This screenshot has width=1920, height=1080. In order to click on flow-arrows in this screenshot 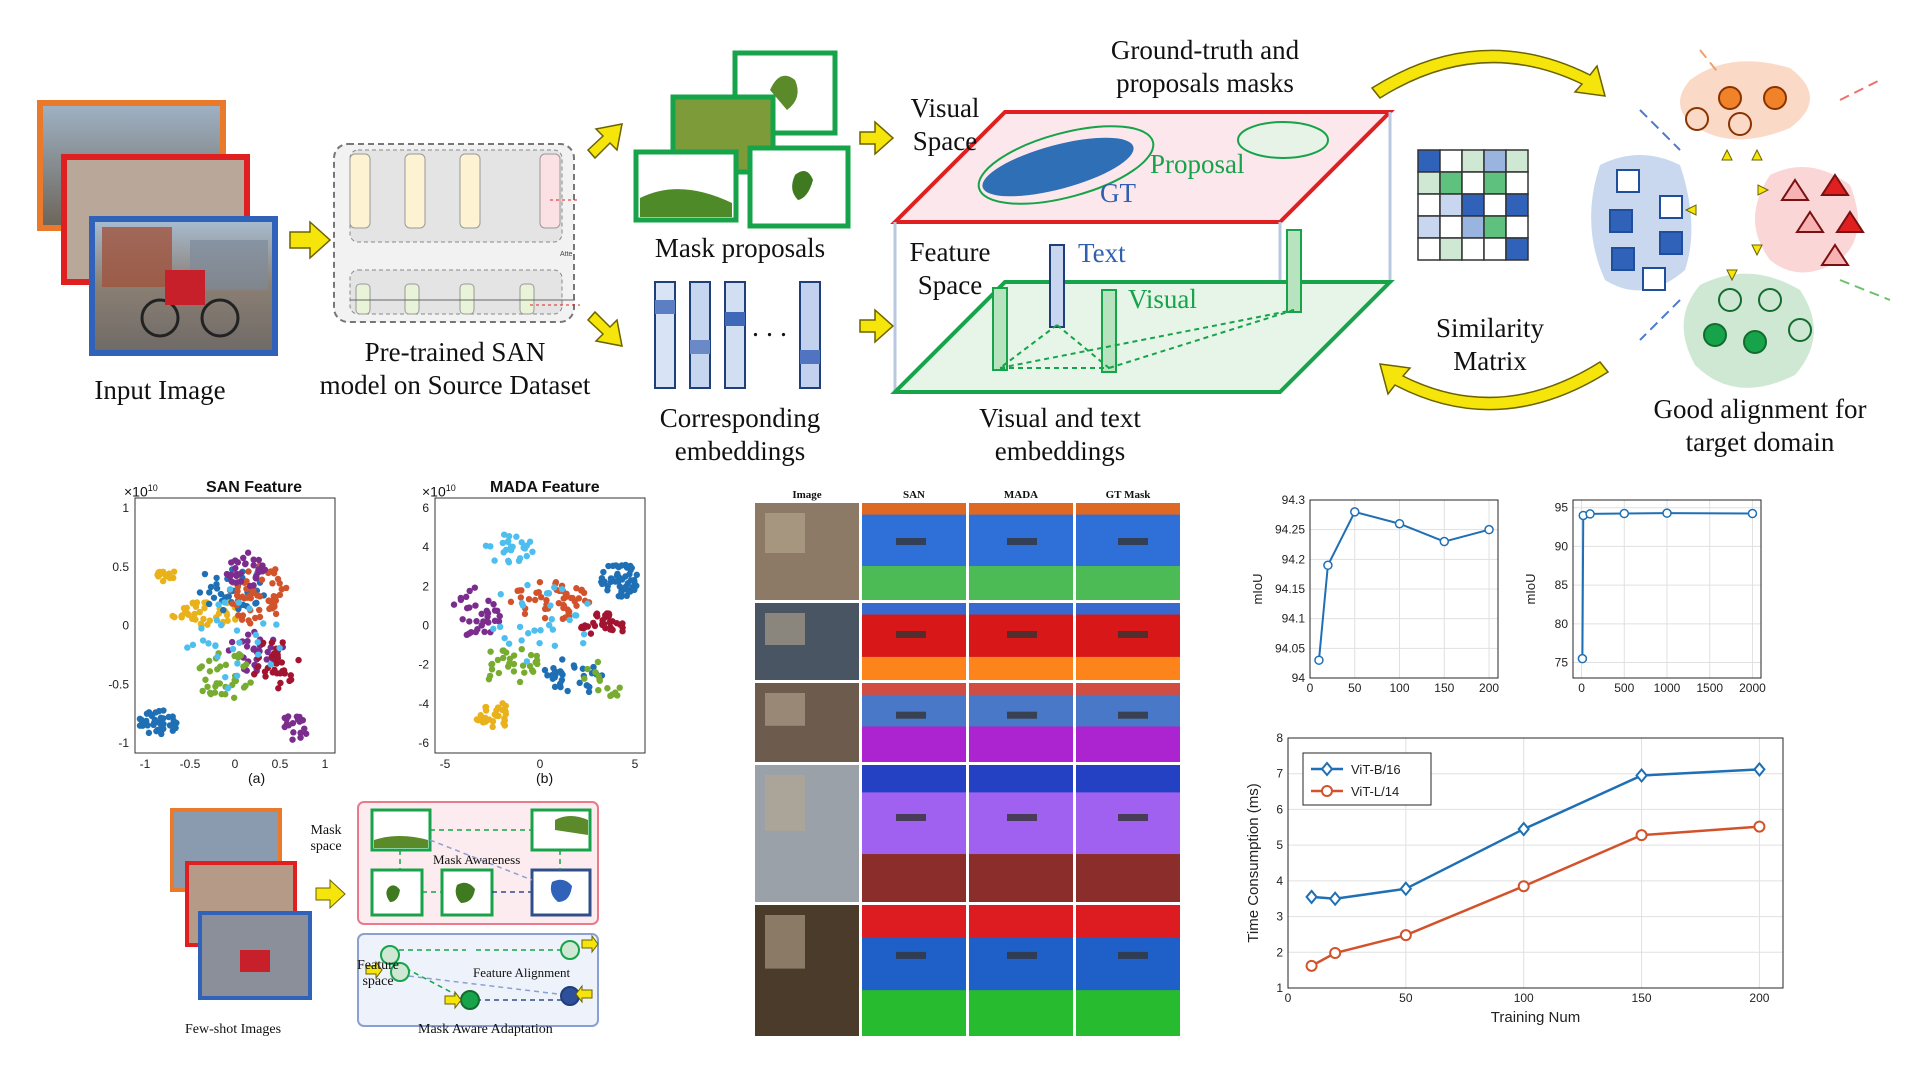, I will do `click(592, 233)`.